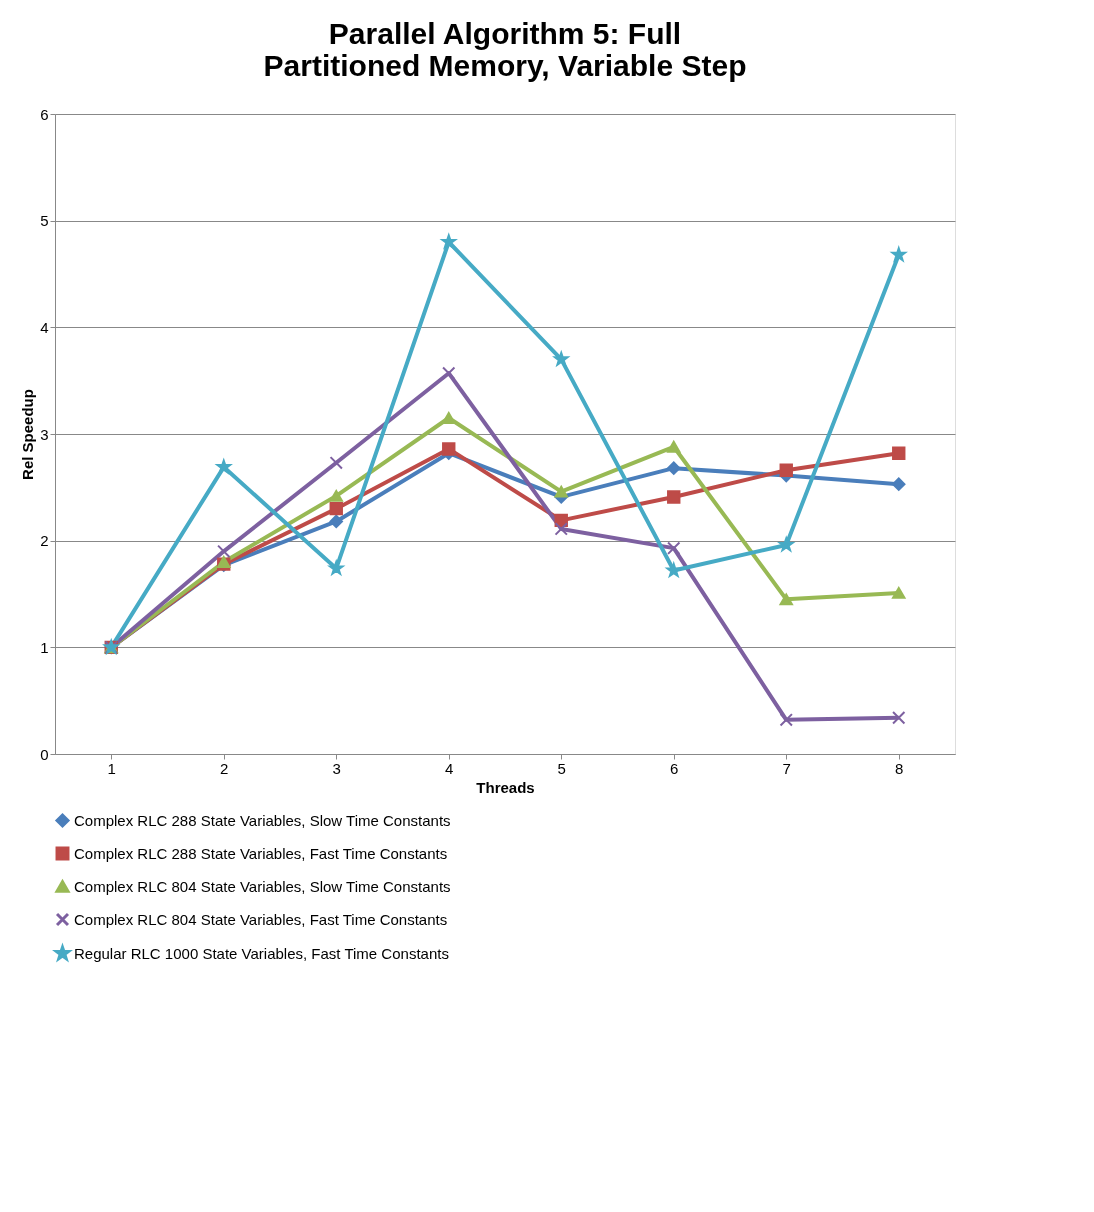  What do you see at coordinates (261, 919) in the screenshot?
I see `legend-label: Complex RLC 804 State Variables, Fast Time Constants` at bounding box center [261, 919].